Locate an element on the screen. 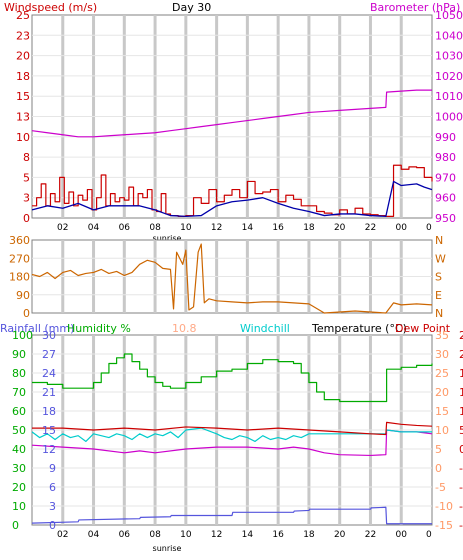 This screenshot has width=463, height=560. dewpoint-line is located at coordinates (232, 443).